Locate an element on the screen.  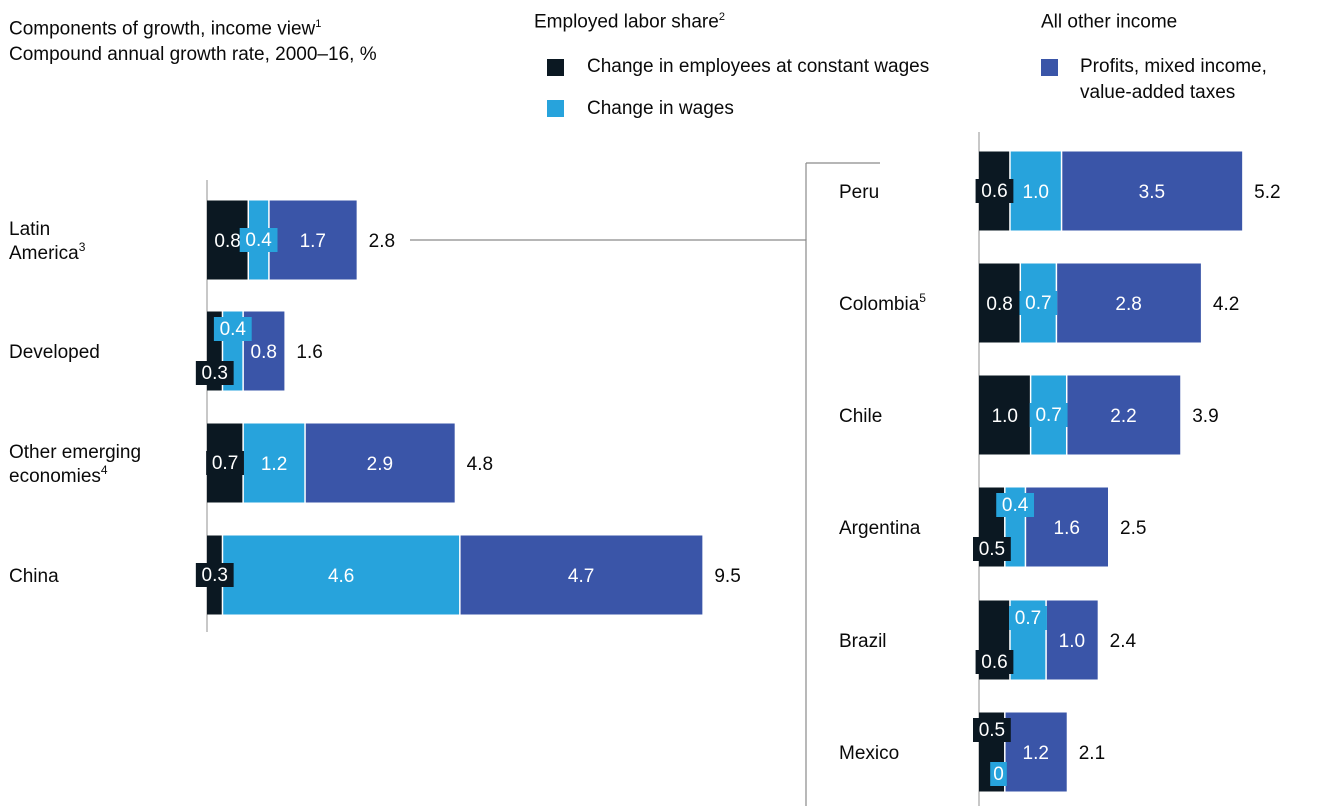
data-label-box-brazil-wages is located at coordinates (1028, 618).